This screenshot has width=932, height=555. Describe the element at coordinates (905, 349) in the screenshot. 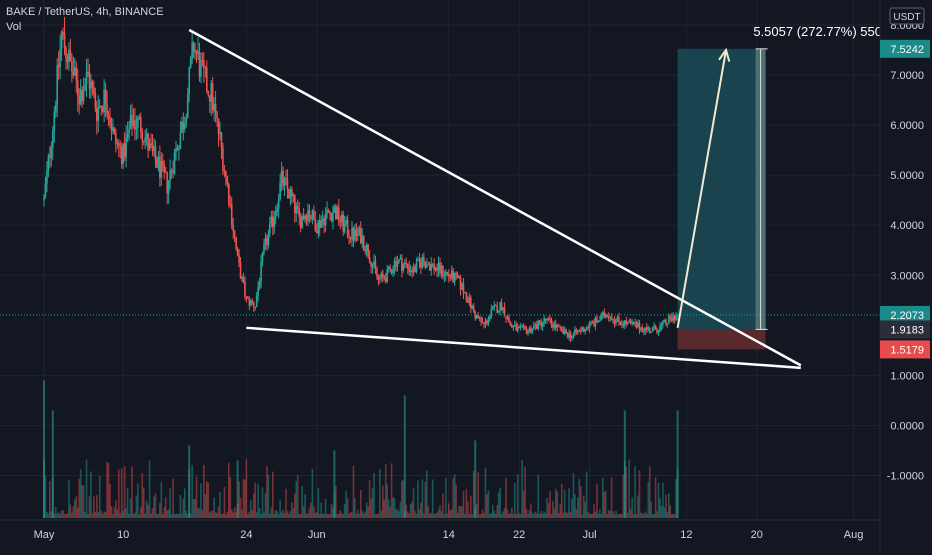

I see `price-label-stop` at that location.